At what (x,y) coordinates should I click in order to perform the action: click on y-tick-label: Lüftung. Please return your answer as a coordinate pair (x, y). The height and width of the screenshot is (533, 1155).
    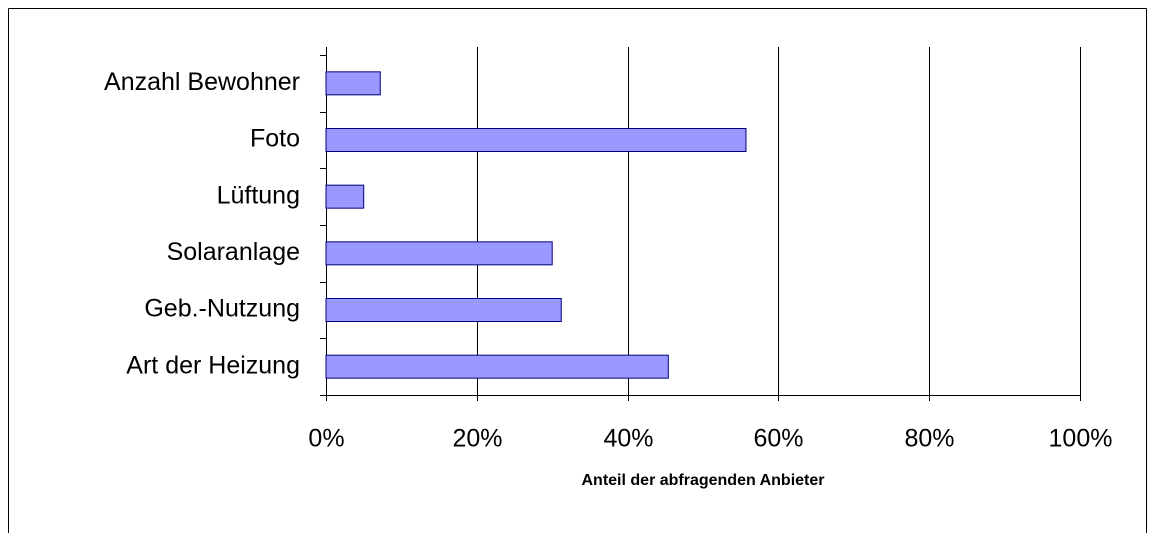
    Looking at the image, I should click on (258, 195).